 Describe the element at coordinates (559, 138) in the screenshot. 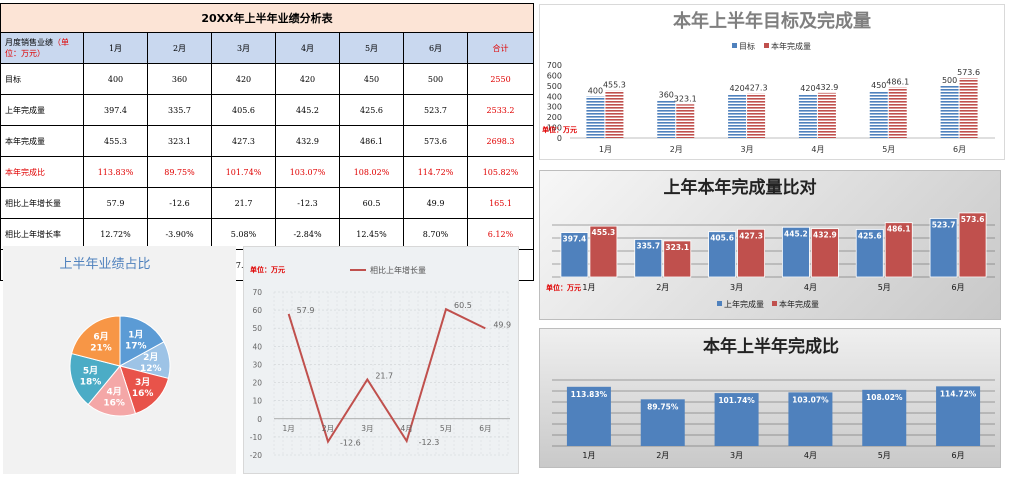

I see `y-tick-label: 0` at that location.